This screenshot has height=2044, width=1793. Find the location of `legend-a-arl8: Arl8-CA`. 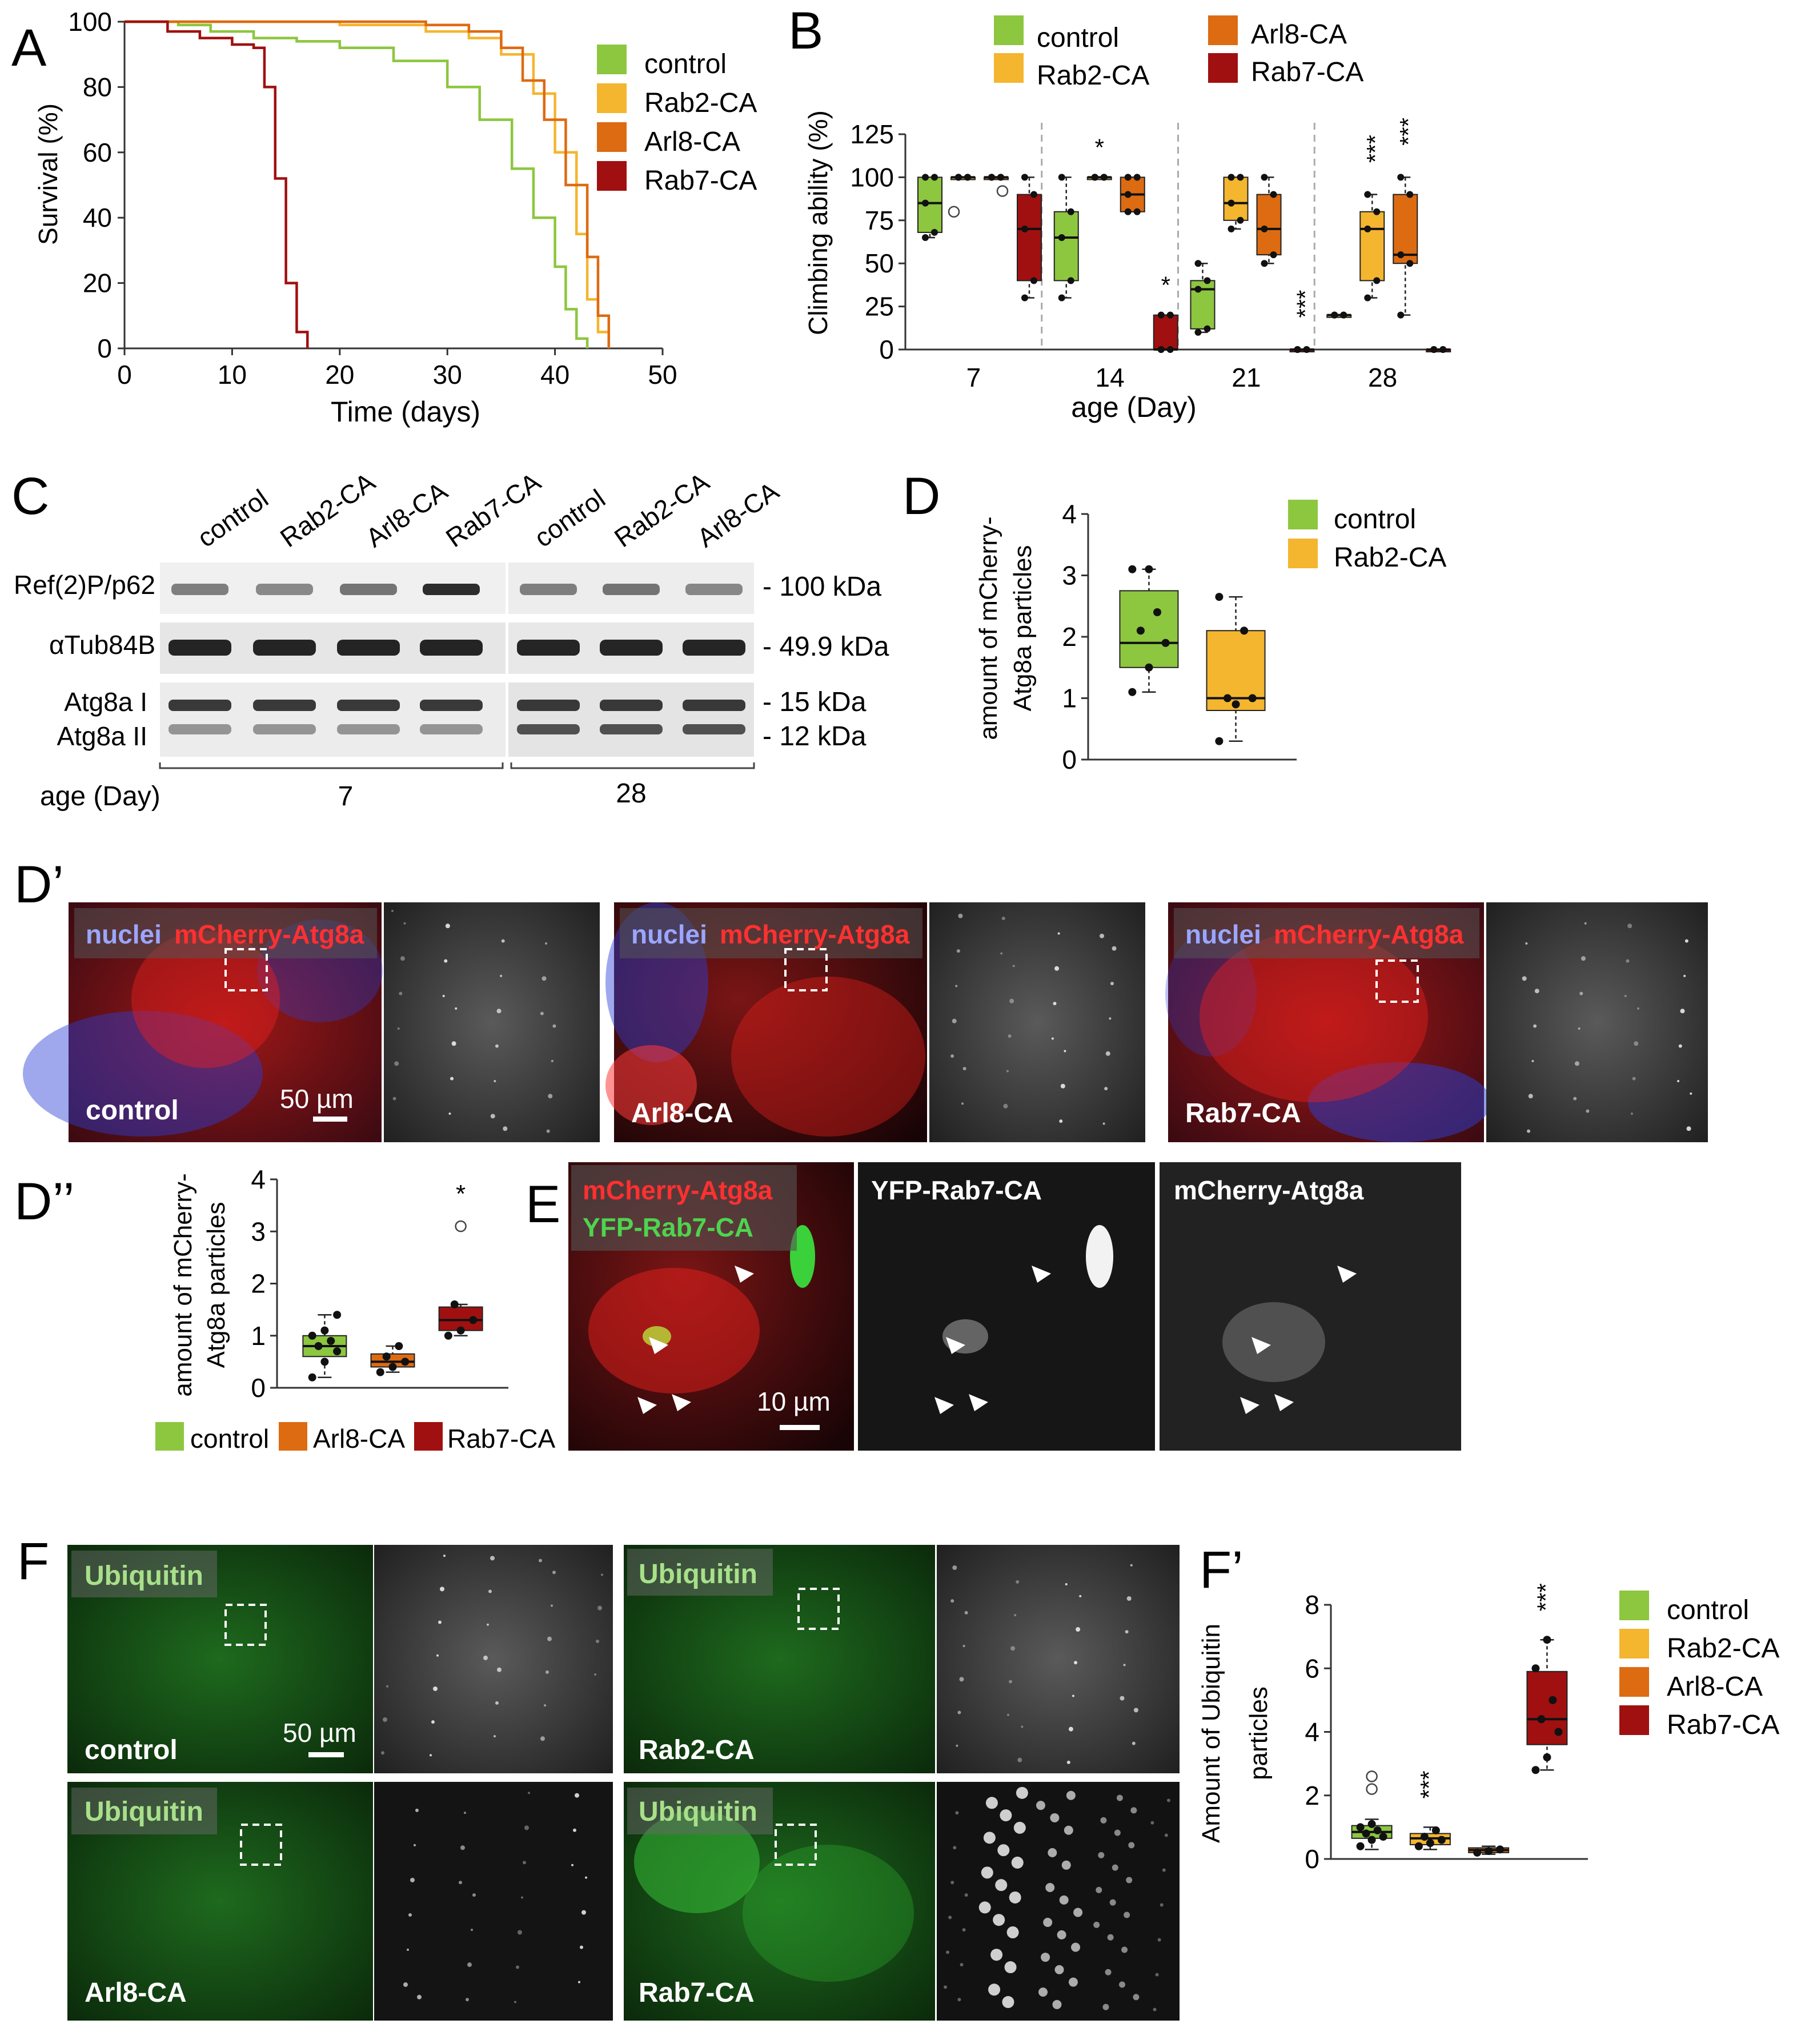

legend-a-arl8: Arl8-CA is located at coordinates (692, 142).